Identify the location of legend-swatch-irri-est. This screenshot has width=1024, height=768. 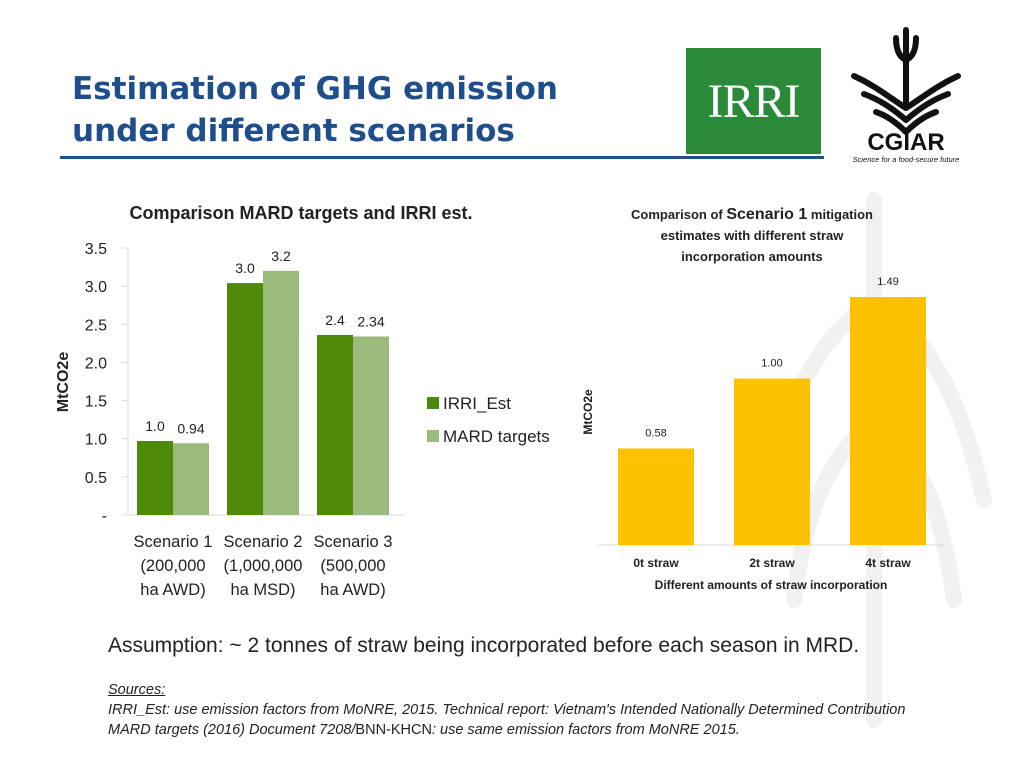
(433, 403).